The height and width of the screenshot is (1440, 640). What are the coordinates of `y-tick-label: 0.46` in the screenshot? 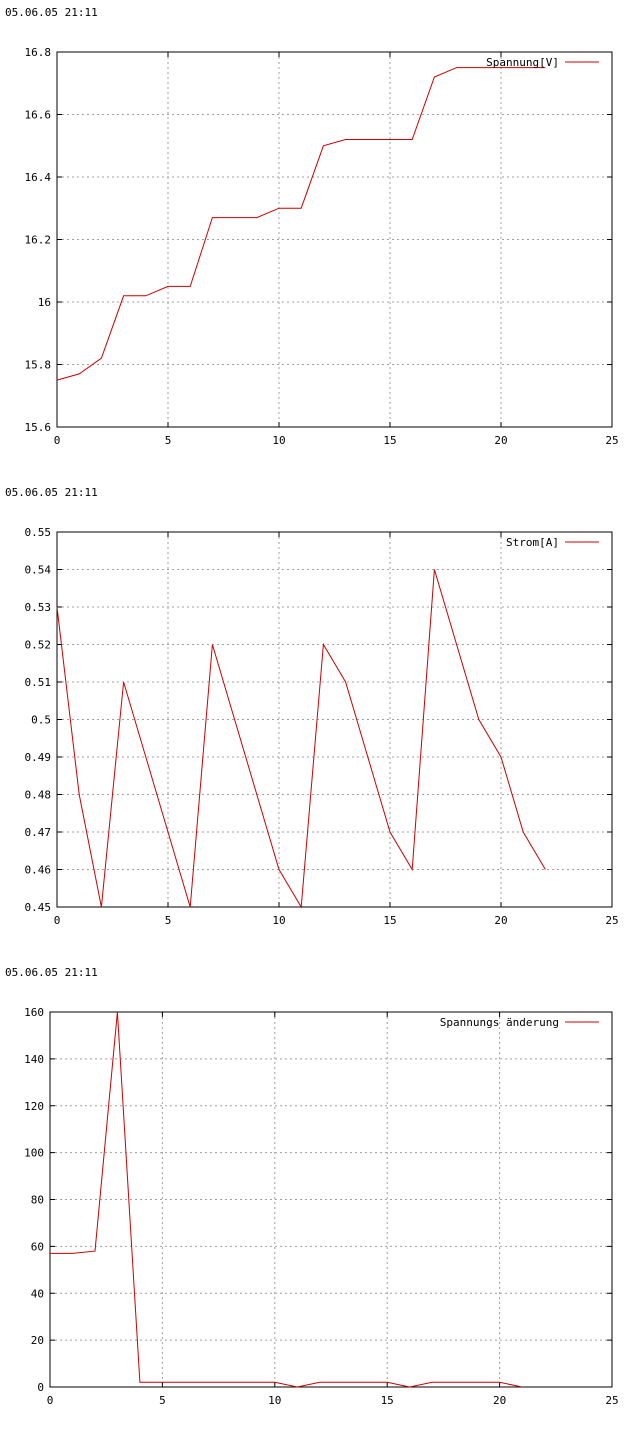 It's located at (38, 870).